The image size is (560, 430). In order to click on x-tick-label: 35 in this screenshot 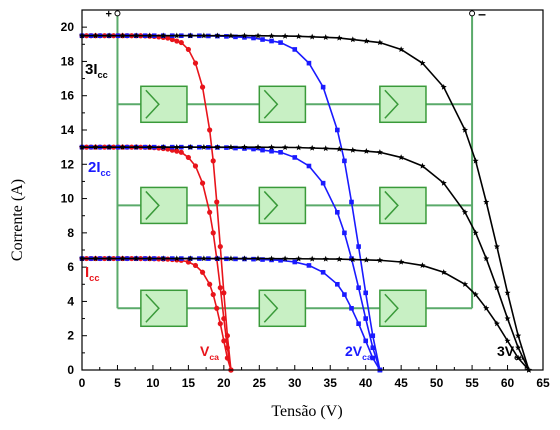, I will do `click(331, 383)`.